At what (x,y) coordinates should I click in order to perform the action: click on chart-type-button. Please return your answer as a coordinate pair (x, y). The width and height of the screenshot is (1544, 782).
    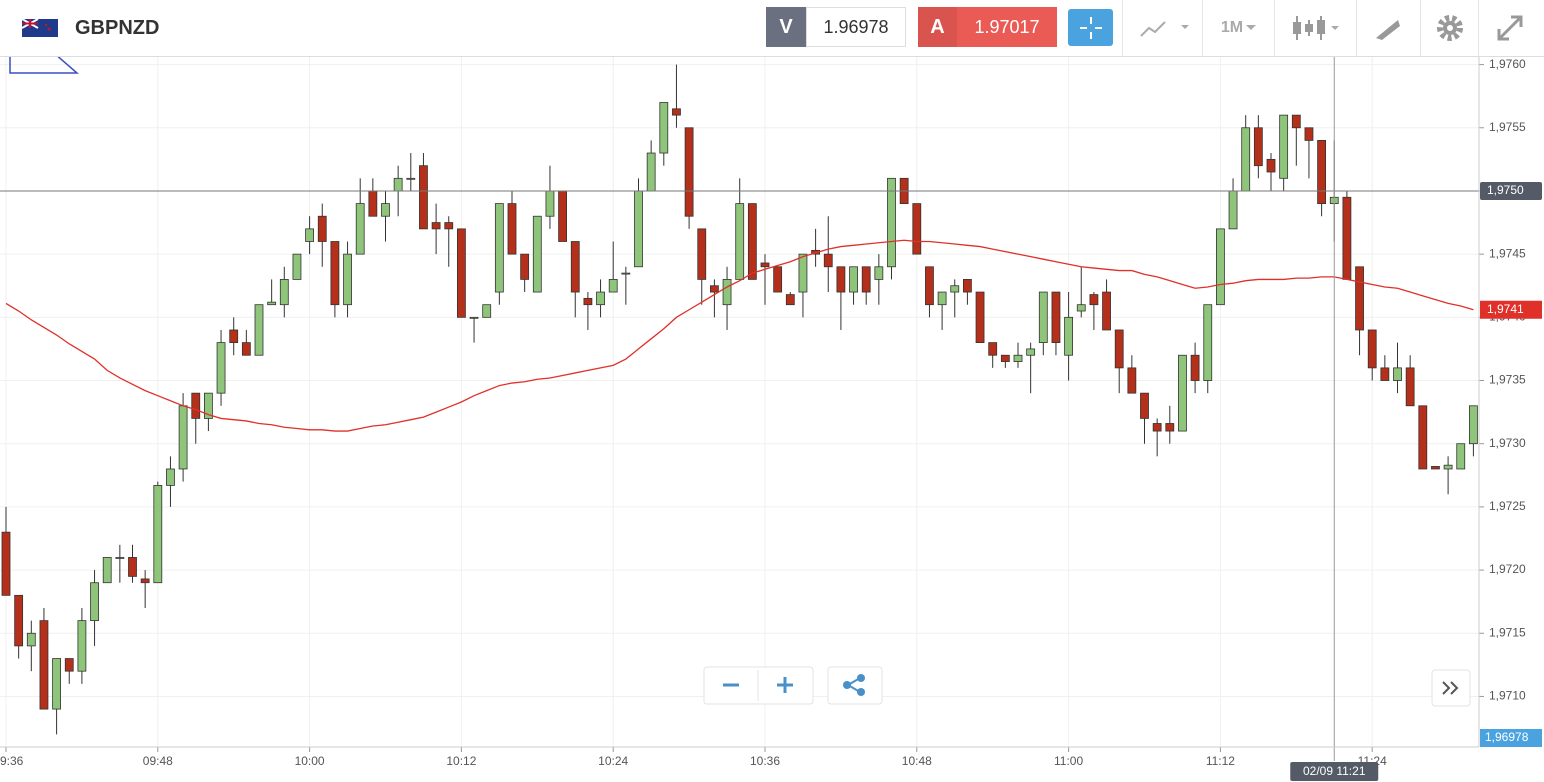
    Looking at the image, I should click on (1165, 28).